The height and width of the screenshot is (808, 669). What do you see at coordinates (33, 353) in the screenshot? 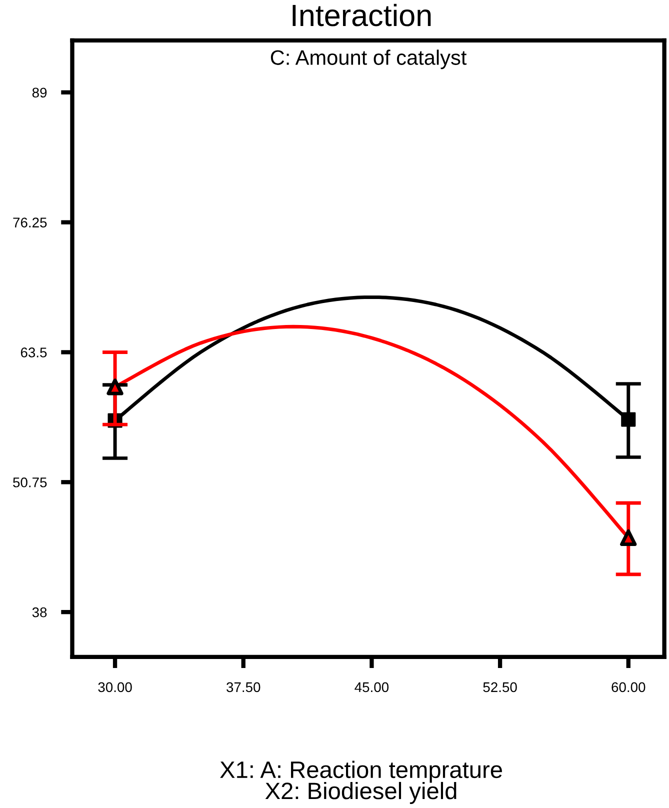
I see `y-tick-label: 63.5` at bounding box center [33, 353].